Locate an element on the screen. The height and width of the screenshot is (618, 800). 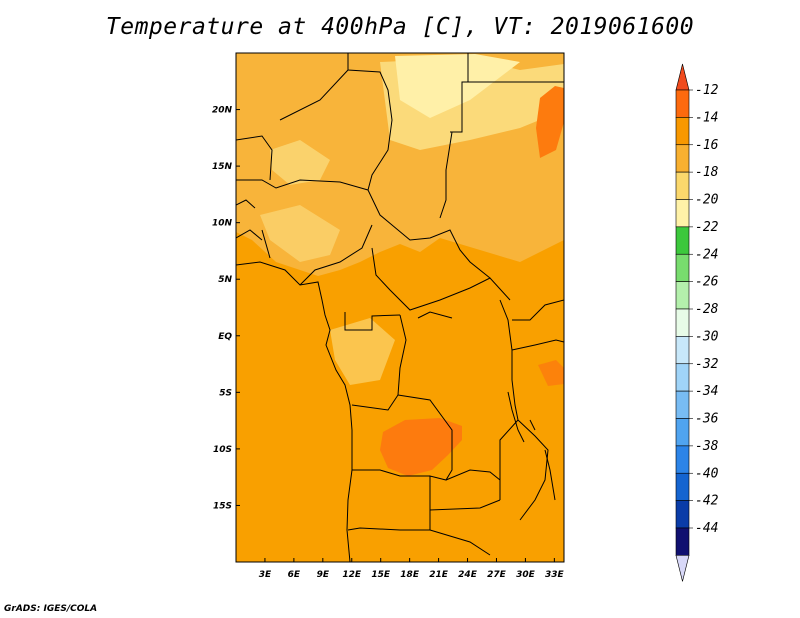
colorbar-label: -36 is located at coordinates (707, 419).